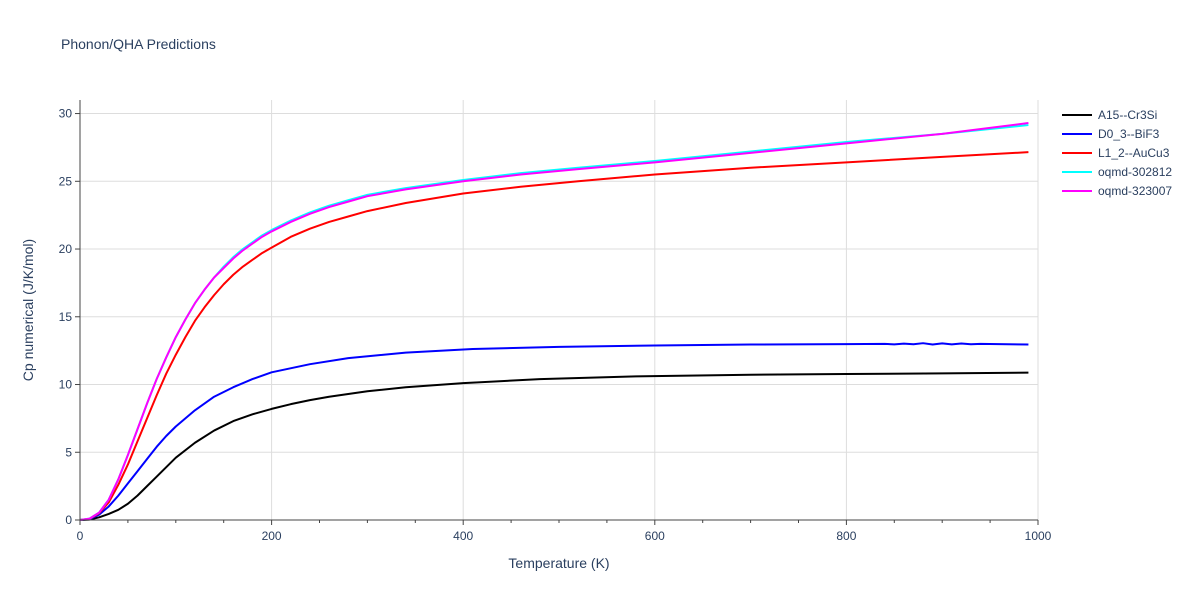  Describe the element at coordinates (1134, 153) in the screenshot. I see `legend-label: L1_2--AuCu3` at that location.